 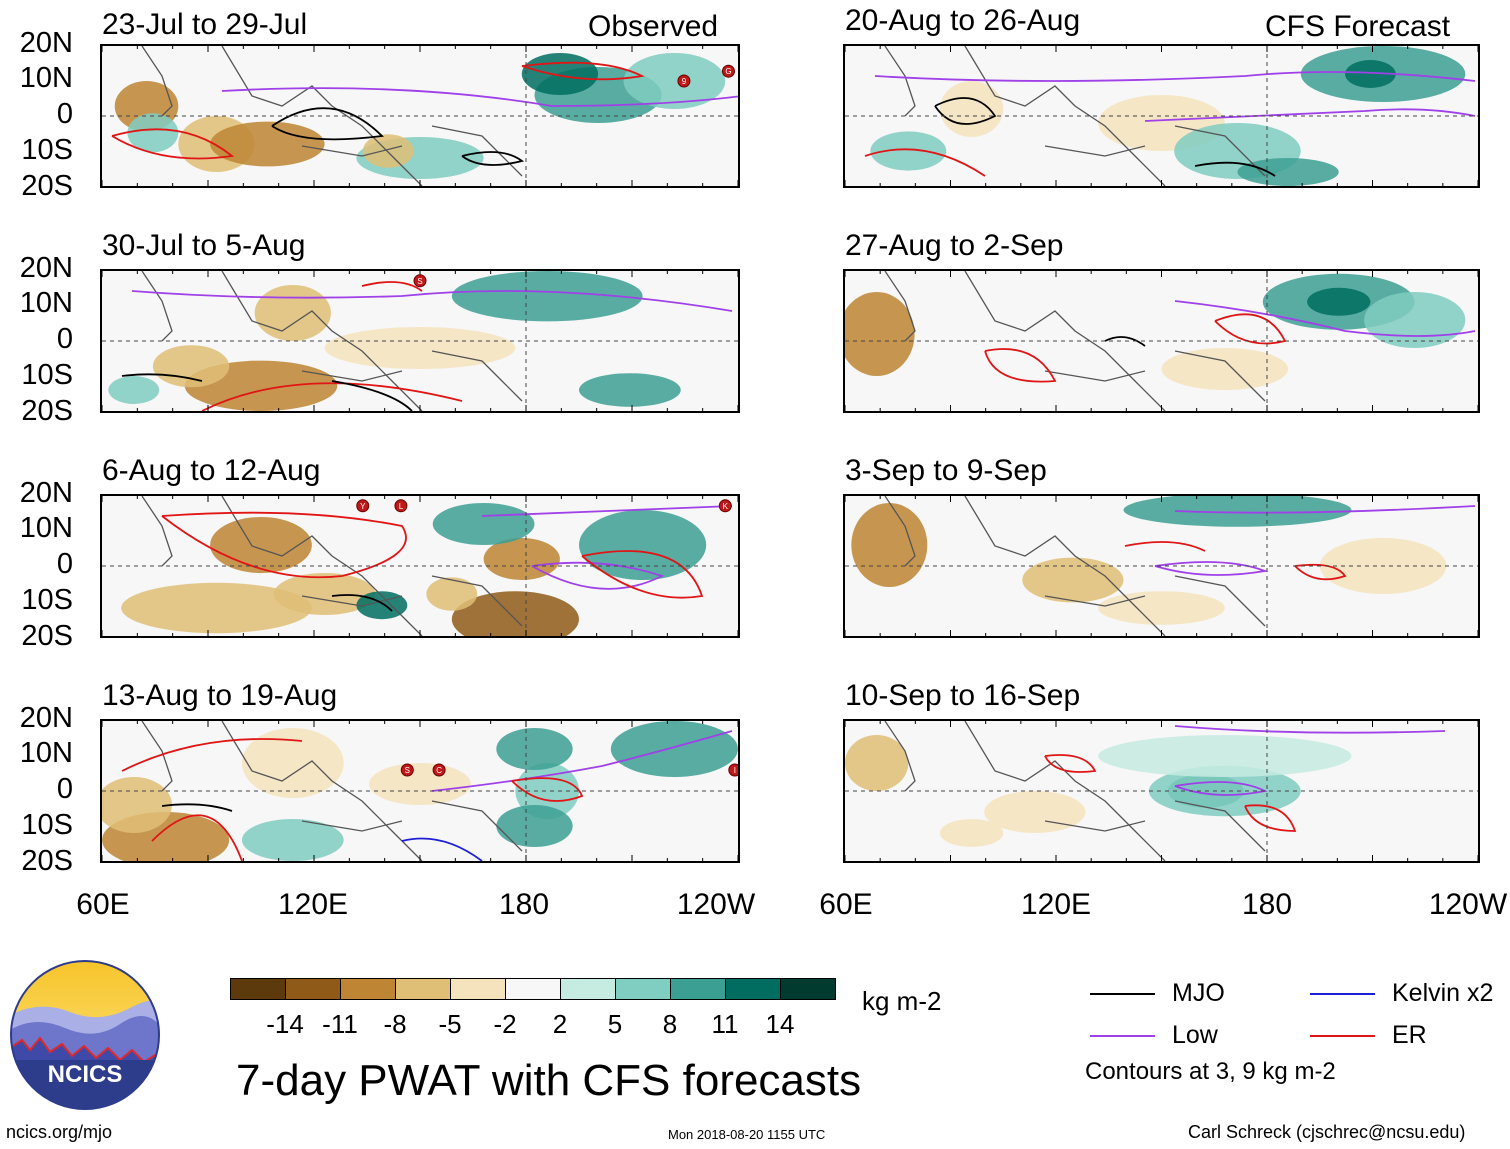 What do you see at coordinates (211, 470) in the screenshot?
I see `panel-title: 6-Aug to 12-Aug` at bounding box center [211, 470].